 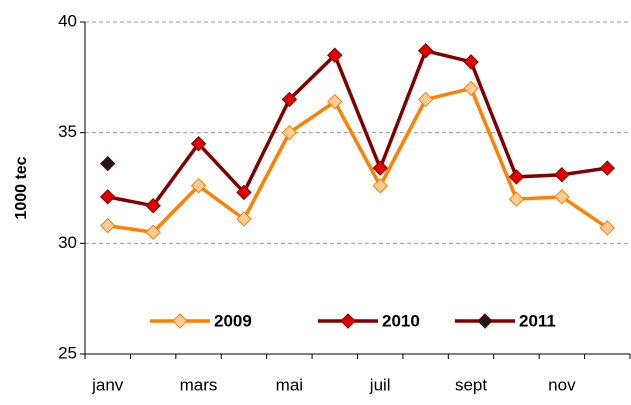 What do you see at coordinates (289, 384) in the screenshot?
I see `x-tick-label: mai` at bounding box center [289, 384].